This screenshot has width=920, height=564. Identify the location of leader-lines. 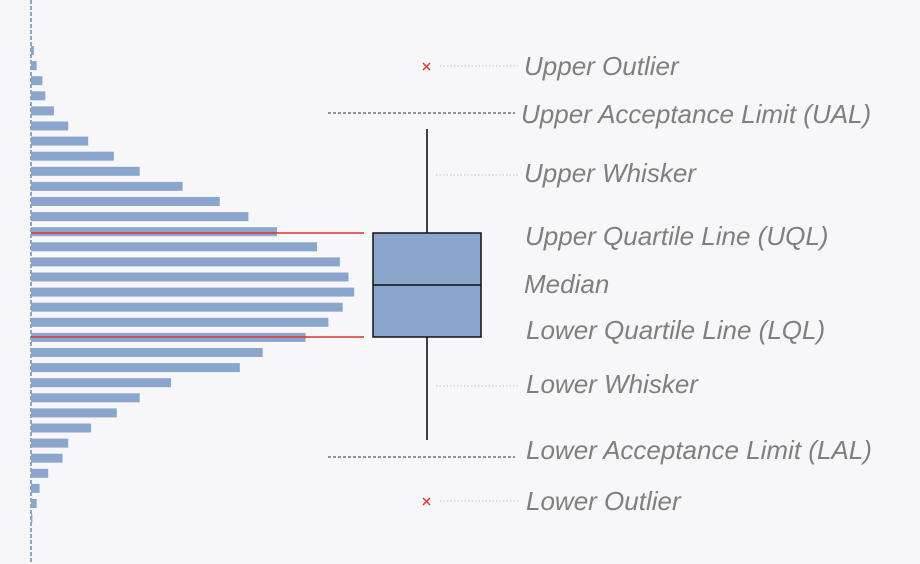
(478, 283).